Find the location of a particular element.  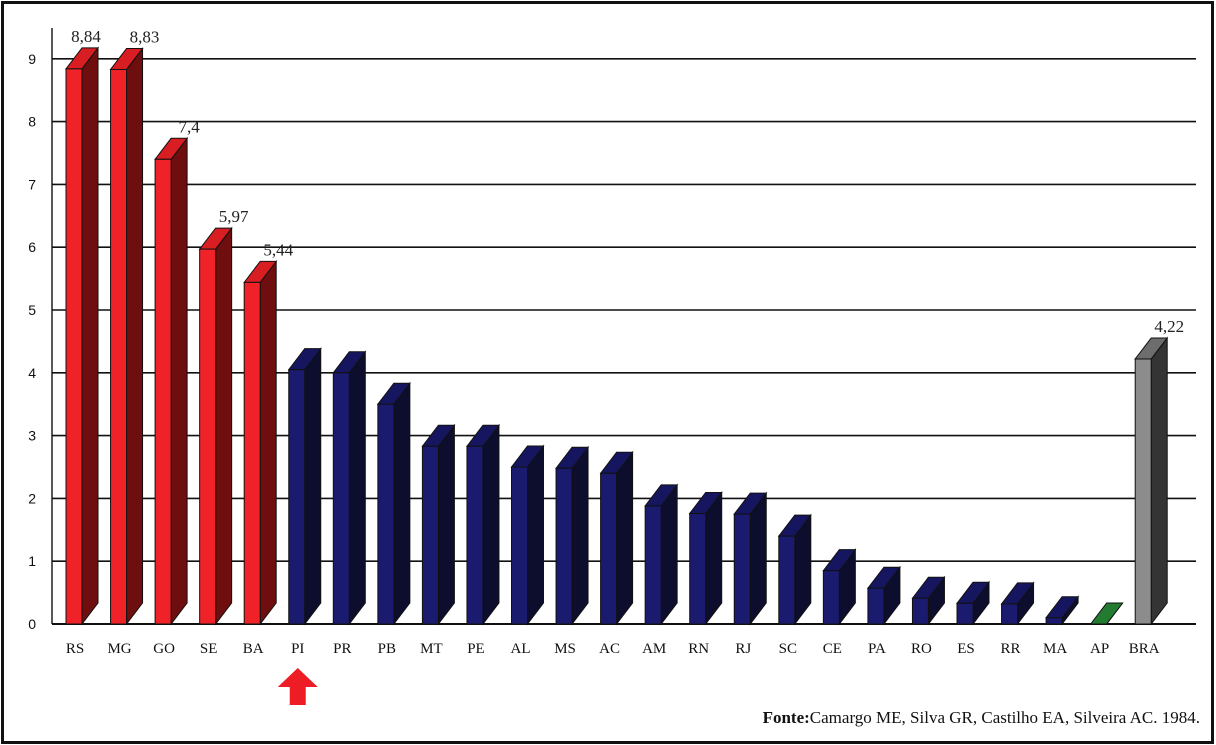

bar-GO is located at coordinates (171, 381).